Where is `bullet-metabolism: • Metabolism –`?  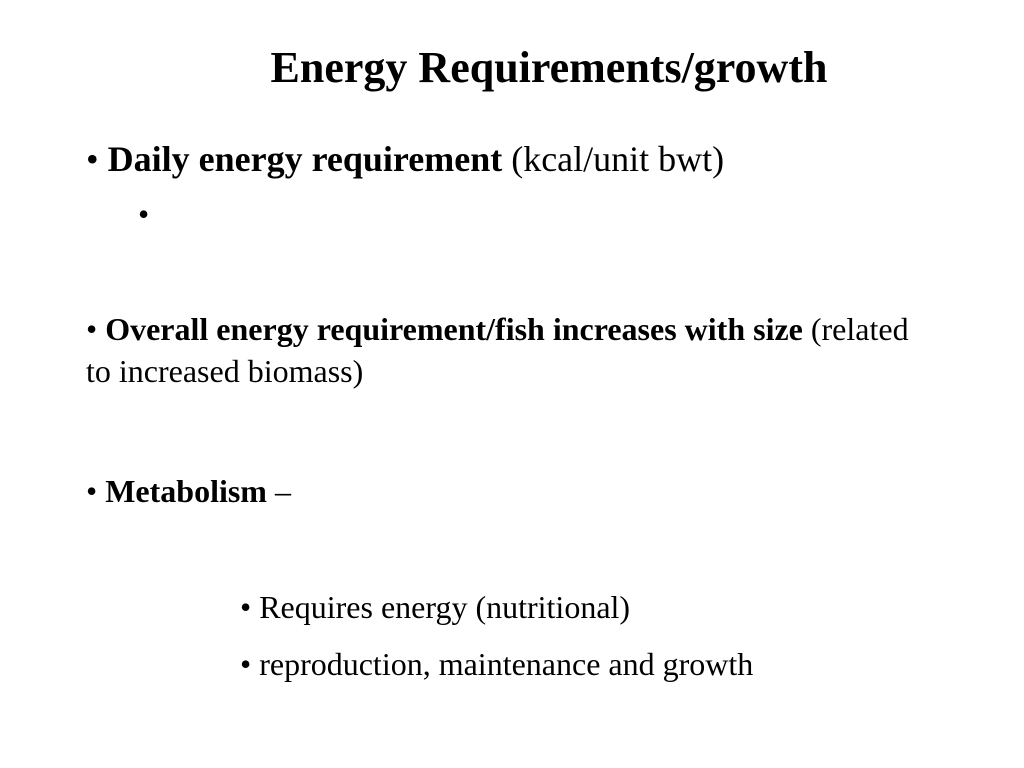 bullet-metabolism: • Metabolism – is located at coordinates (188, 491).